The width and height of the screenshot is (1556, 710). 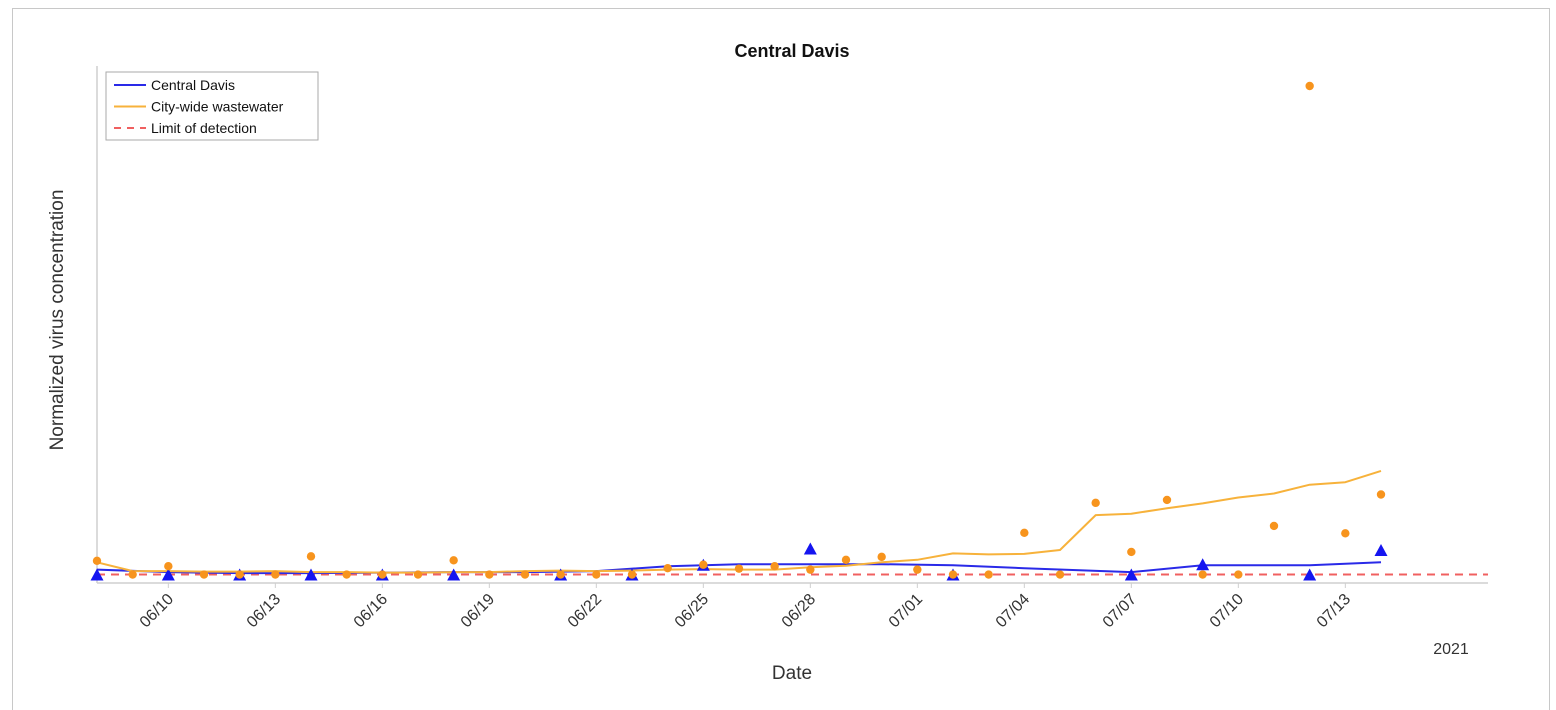 I want to click on x-tick-label: 07/01, so click(x=906, y=611).